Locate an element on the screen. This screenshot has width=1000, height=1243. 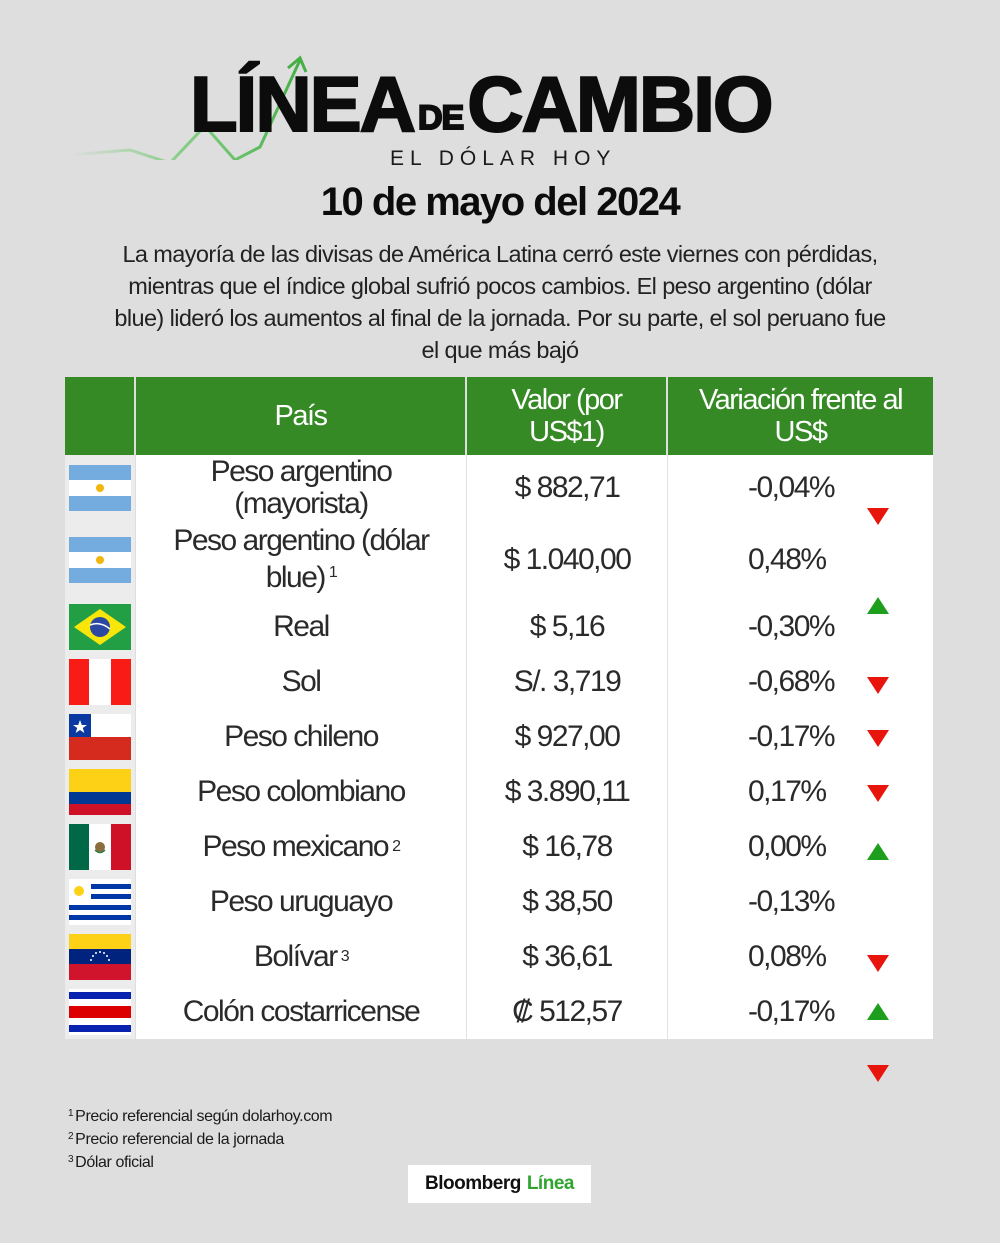
change: -0,04% is located at coordinates (792, 487).